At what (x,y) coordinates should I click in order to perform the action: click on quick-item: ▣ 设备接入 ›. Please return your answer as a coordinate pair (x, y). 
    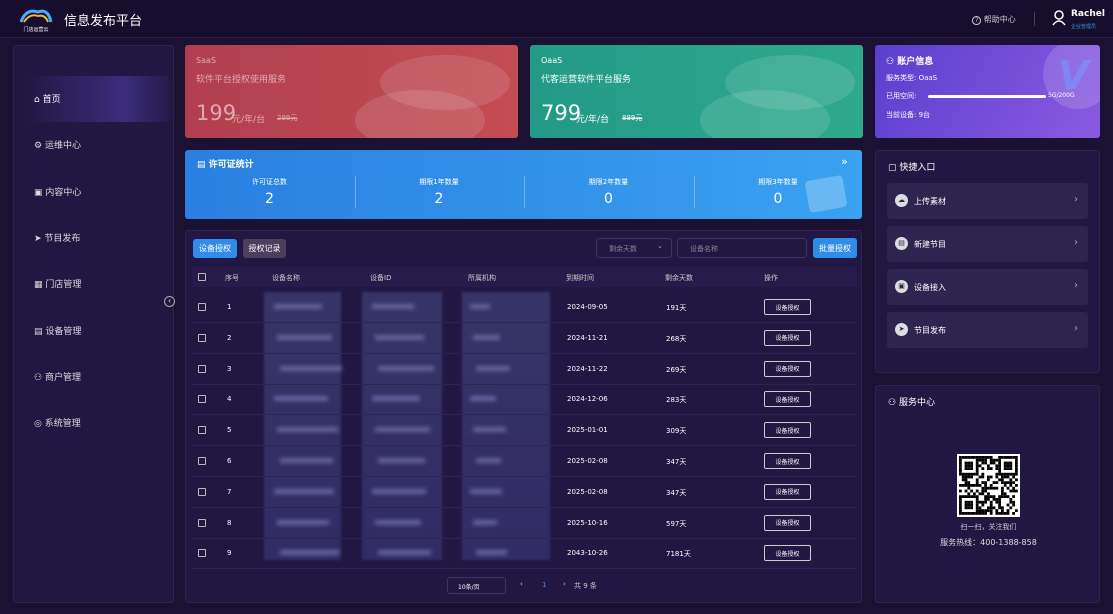
    Looking at the image, I should click on (987, 287).